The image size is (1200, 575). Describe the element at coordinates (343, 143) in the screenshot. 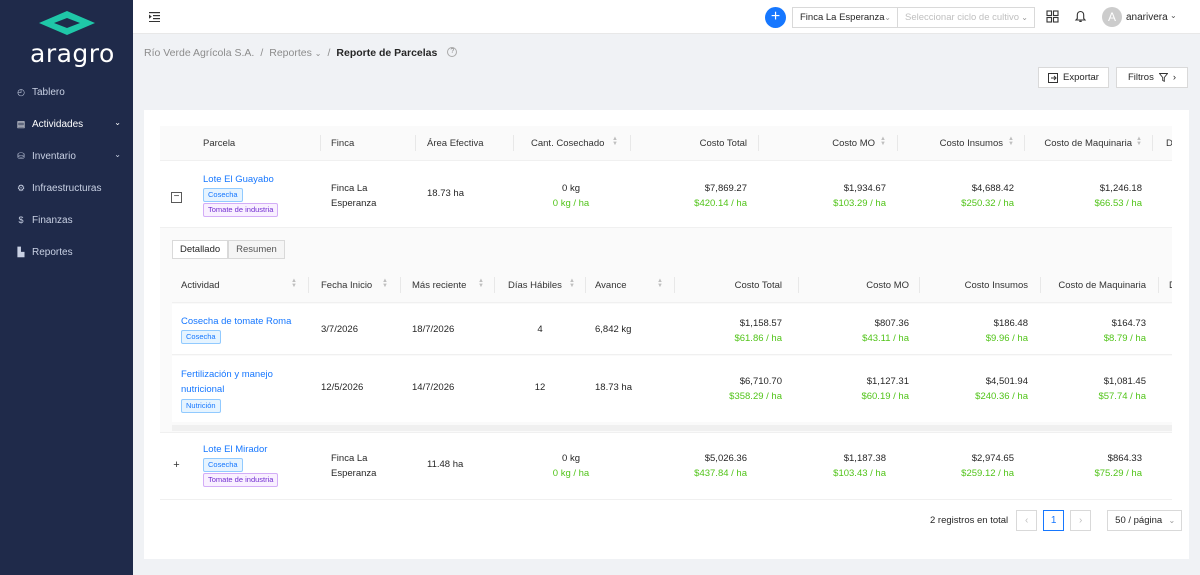

I see `column-header-finca: Finca` at that location.